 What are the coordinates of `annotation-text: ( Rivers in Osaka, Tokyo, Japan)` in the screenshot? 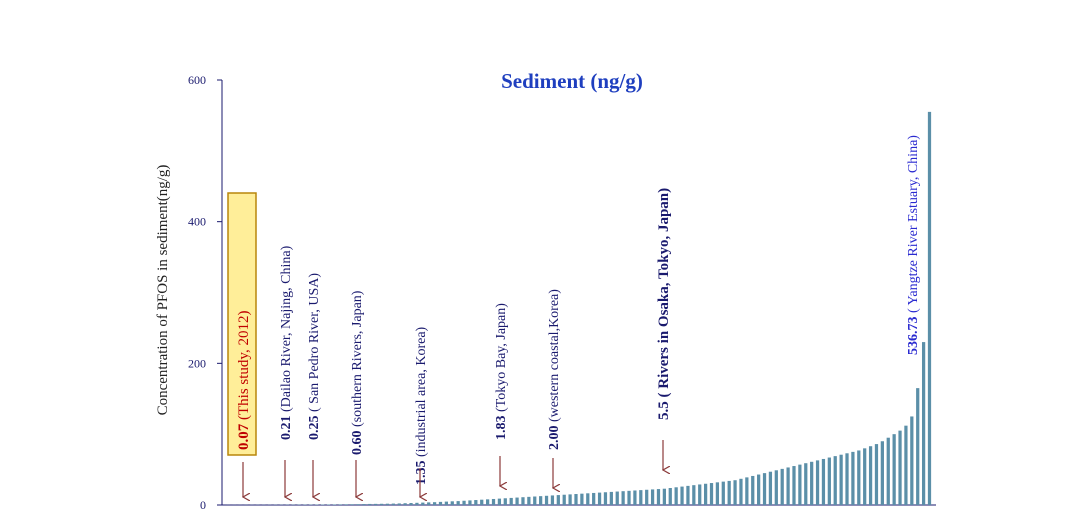 It's located at (664, 294).